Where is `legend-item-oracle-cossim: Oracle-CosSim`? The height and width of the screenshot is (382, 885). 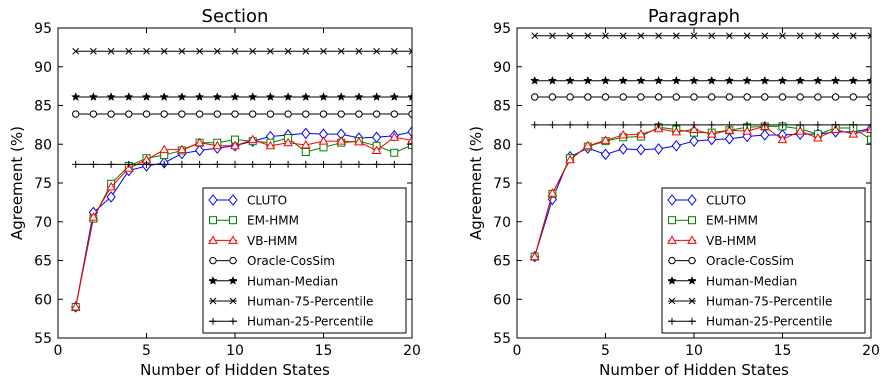
legend-item-oracle-cossim: Oracle-CosSim is located at coordinates (731, 261).